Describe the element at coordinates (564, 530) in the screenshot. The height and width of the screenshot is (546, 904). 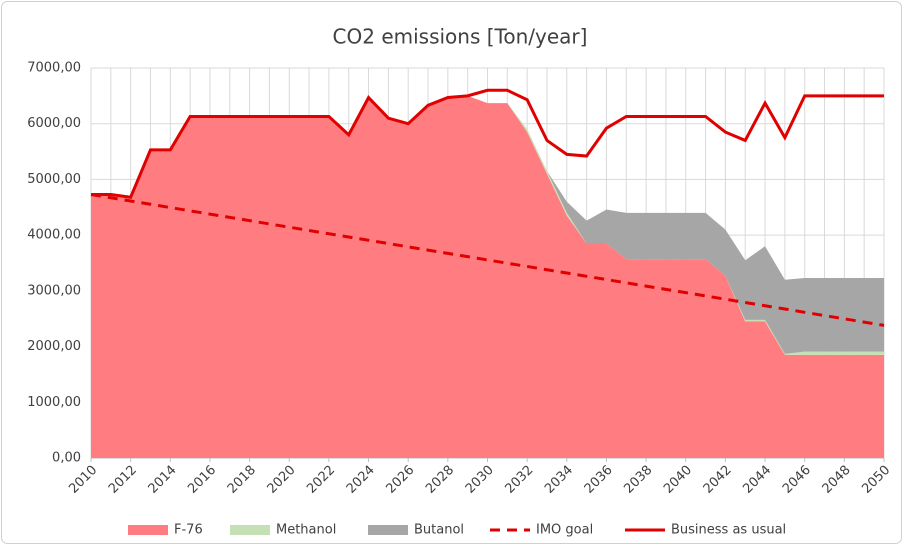
I see `legend-label: IMO goal` at that location.